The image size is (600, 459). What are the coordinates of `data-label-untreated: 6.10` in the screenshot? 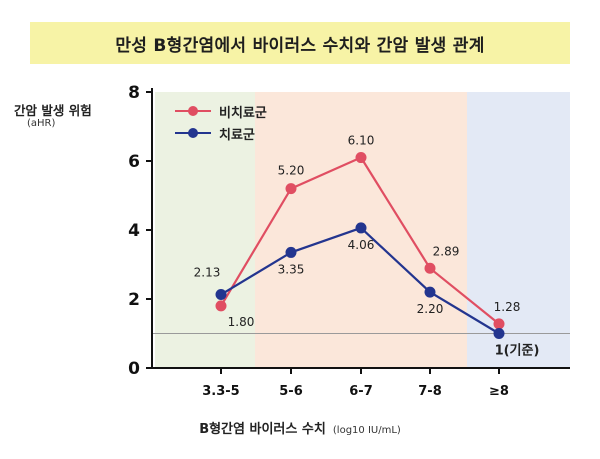 It's located at (361, 141).